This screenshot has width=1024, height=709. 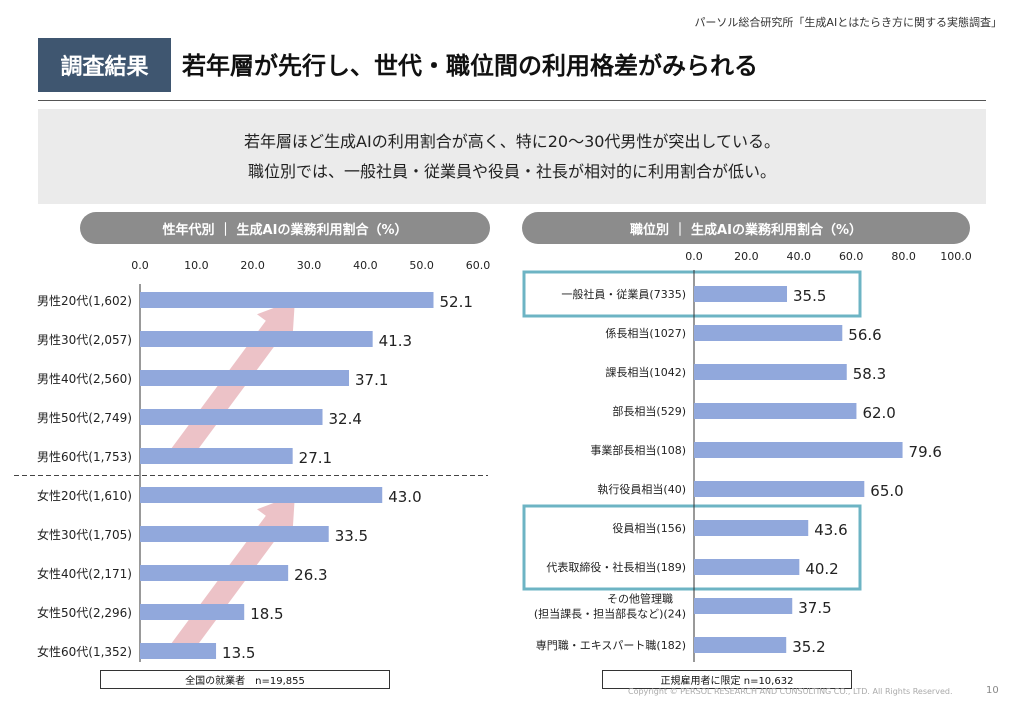 I want to click on value-label: 27.1, so click(x=315, y=458).